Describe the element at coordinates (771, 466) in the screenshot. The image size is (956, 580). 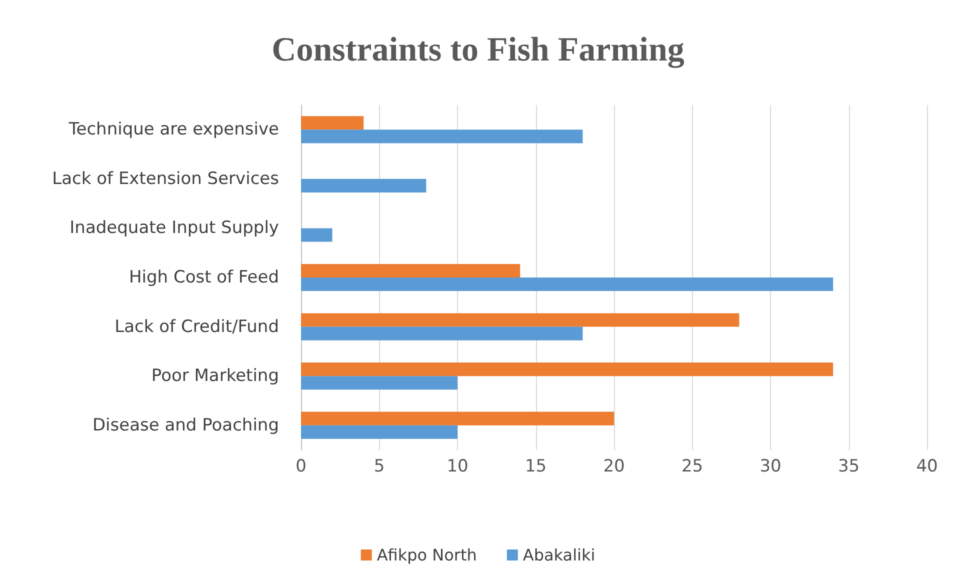
I see `x-tick-label: 30` at that location.